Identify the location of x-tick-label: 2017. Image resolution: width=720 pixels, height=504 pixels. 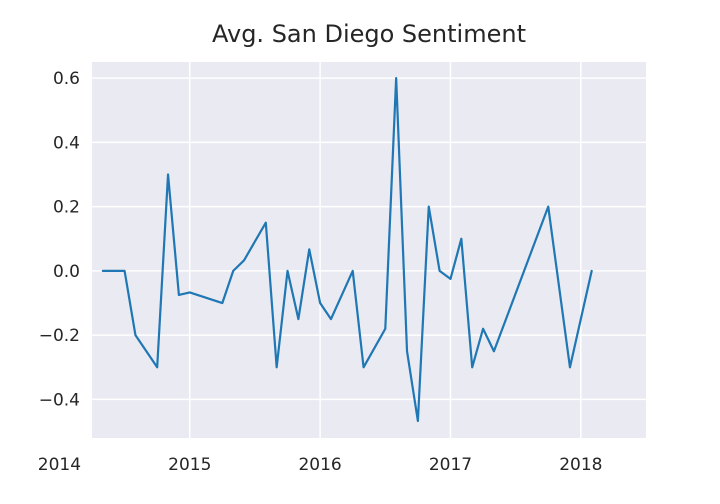
(450, 465).